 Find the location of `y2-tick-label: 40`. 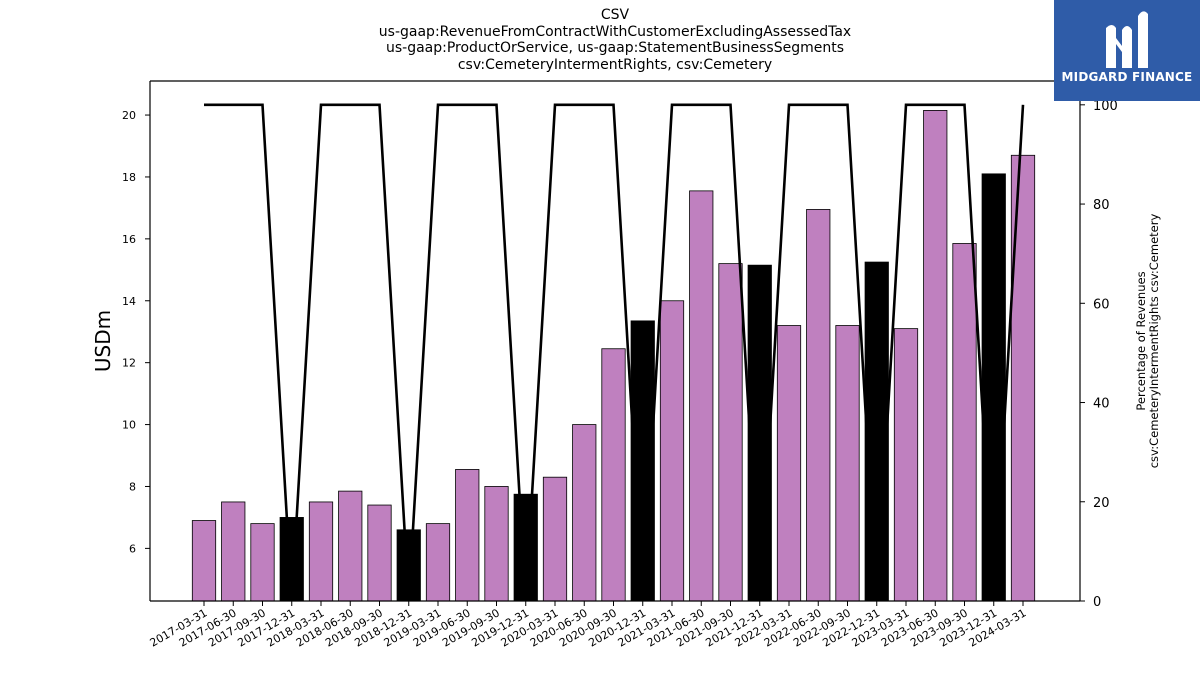

y2-tick-label: 40 is located at coordinates (1101, 404).